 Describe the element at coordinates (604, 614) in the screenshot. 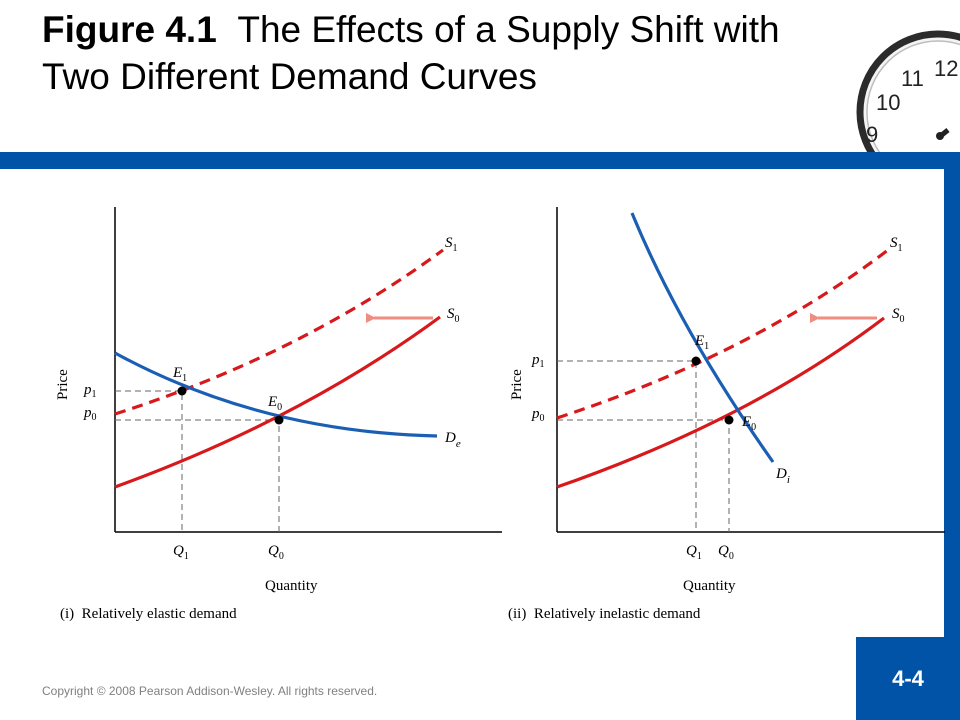

I see `panel-caption: (ii) Relatively inelastic demand` at that location.